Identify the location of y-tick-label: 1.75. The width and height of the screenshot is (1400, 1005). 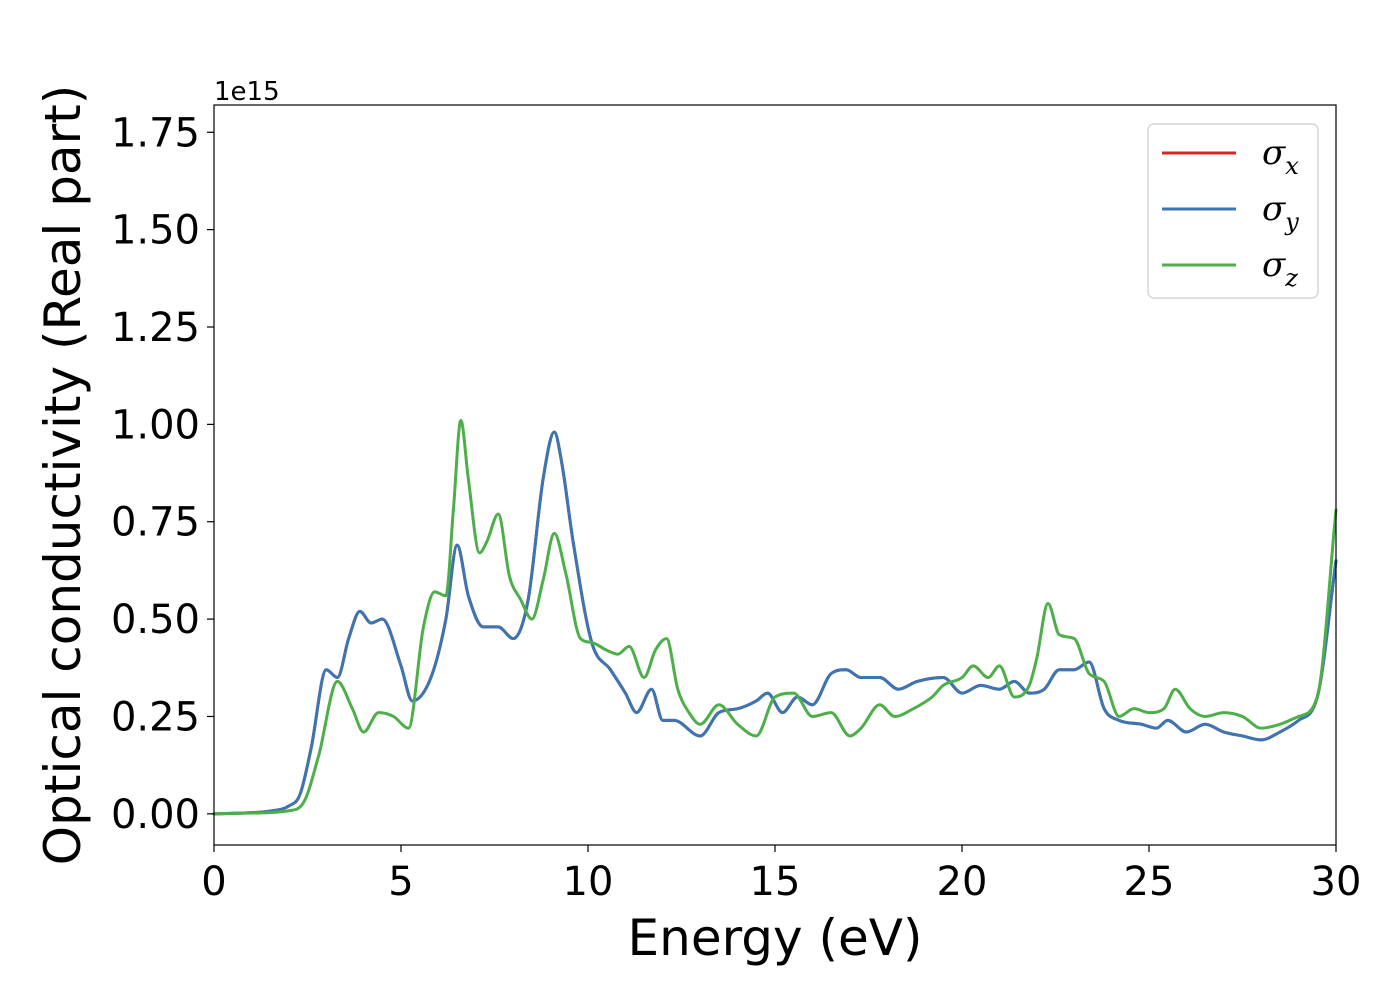
(155, 133).